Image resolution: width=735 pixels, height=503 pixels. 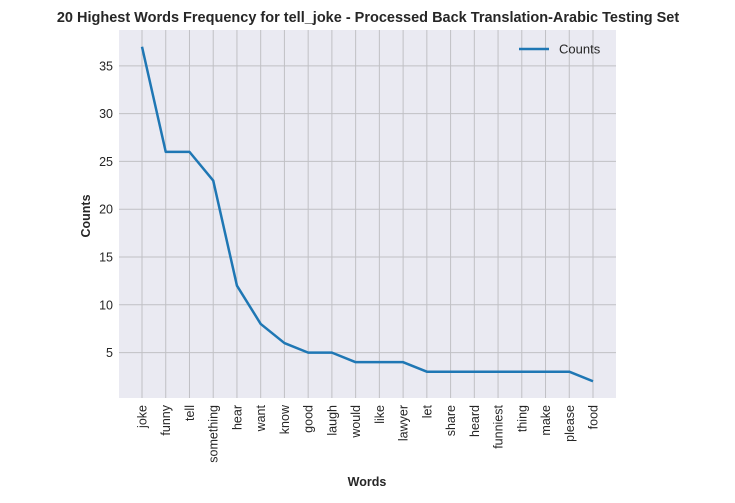 What do you see at coordinates (106, 258) in the screenshot?
I see `y-tick-label: 15` at bounding box center [106, 258].